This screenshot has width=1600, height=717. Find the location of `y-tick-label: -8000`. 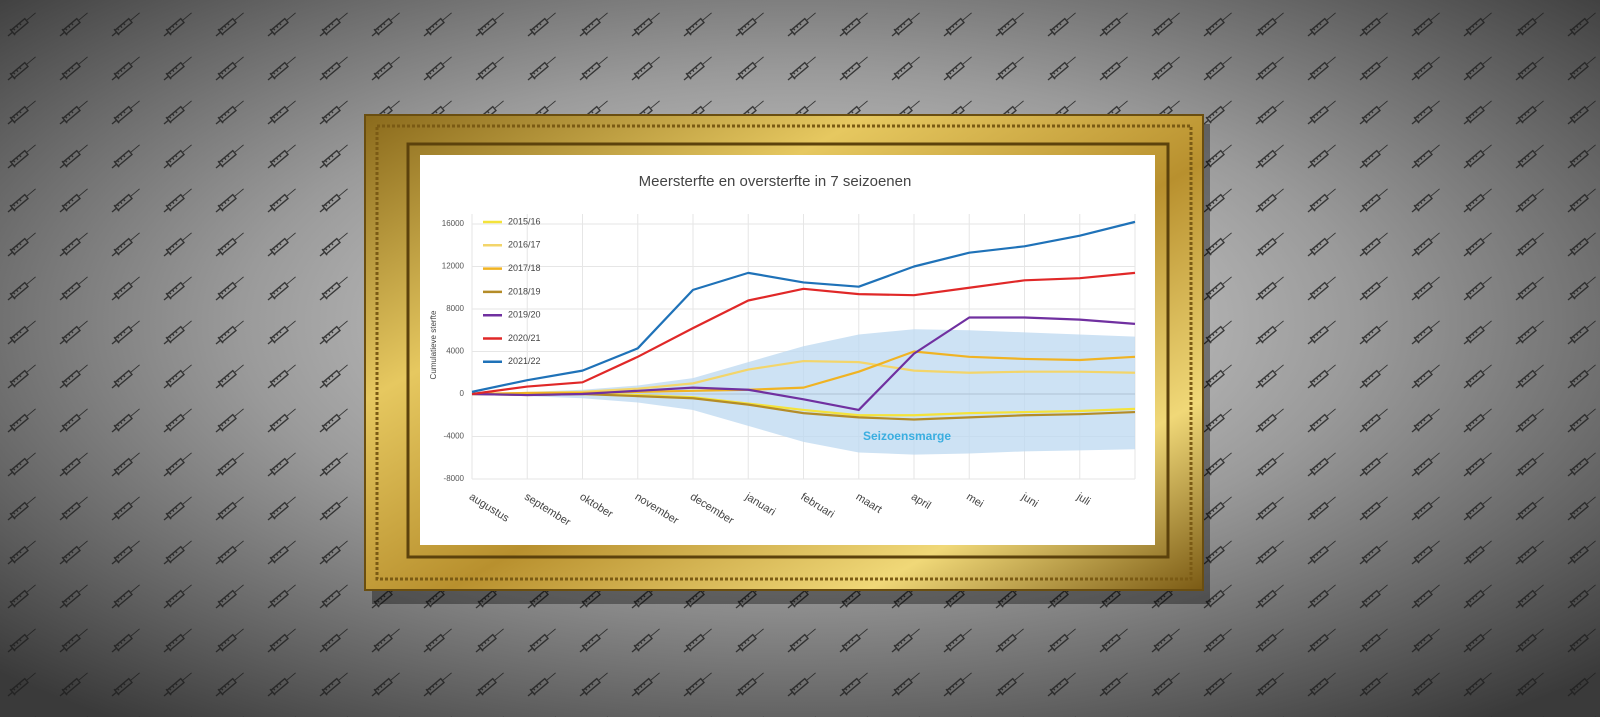

y-tick-label: -8000 is located at coordinates (454, 478).